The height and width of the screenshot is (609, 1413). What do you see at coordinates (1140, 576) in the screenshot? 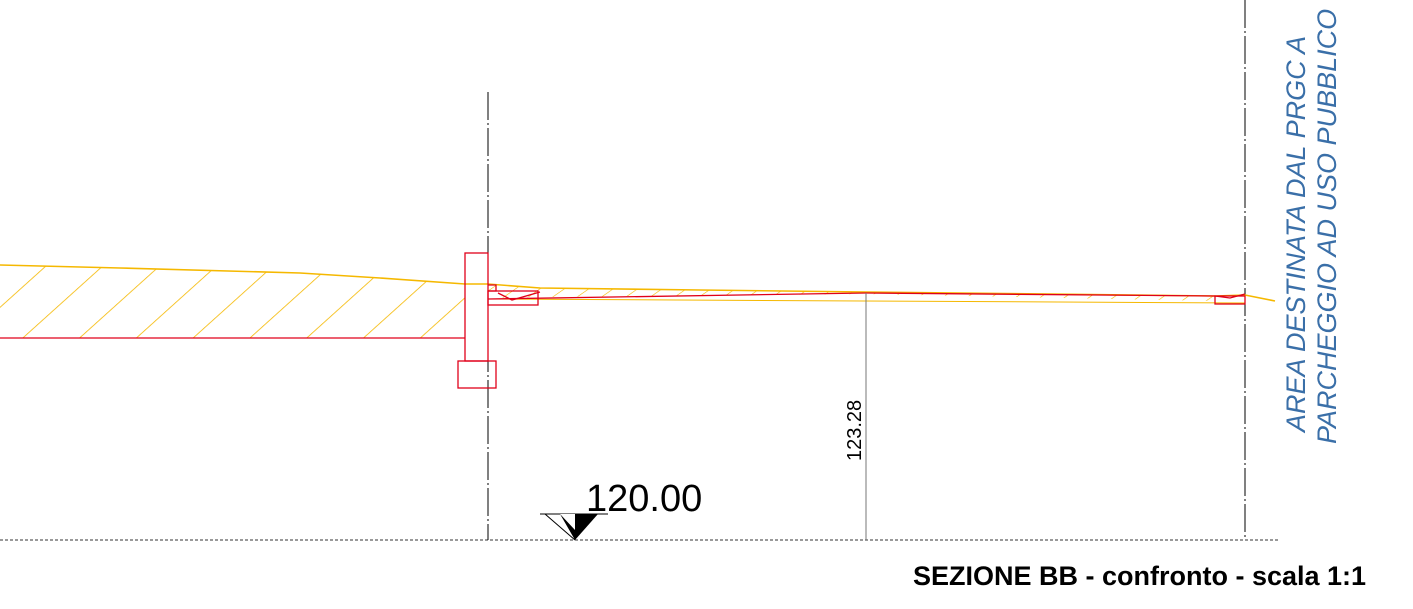
I see `section-caption: SEZIONE BB - confronto - scala 1:1` at bounding box center [1140, 576].